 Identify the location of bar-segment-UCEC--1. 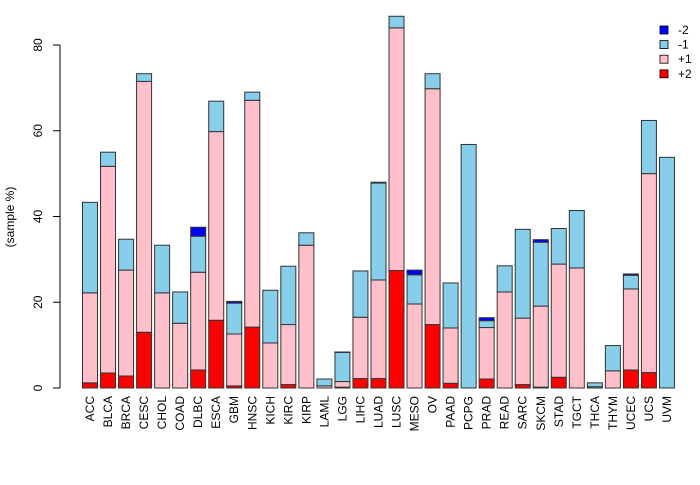
(630, 282).